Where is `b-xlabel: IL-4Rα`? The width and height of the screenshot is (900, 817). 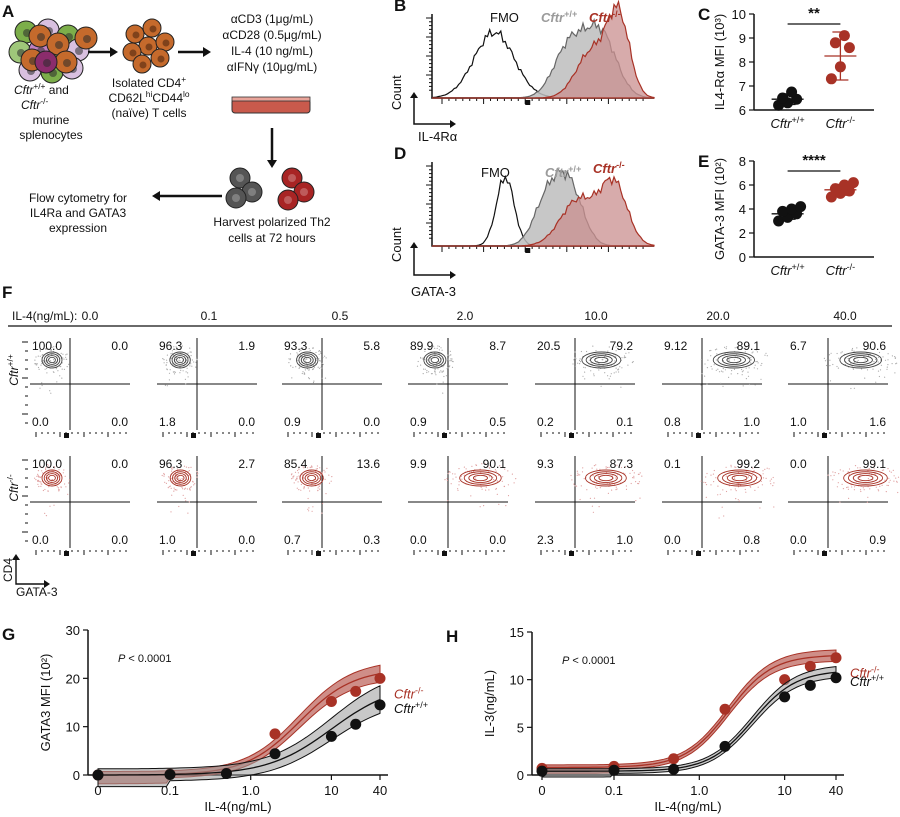
b-xlabel: IL-4Rα is located at coordinates (438, 136).